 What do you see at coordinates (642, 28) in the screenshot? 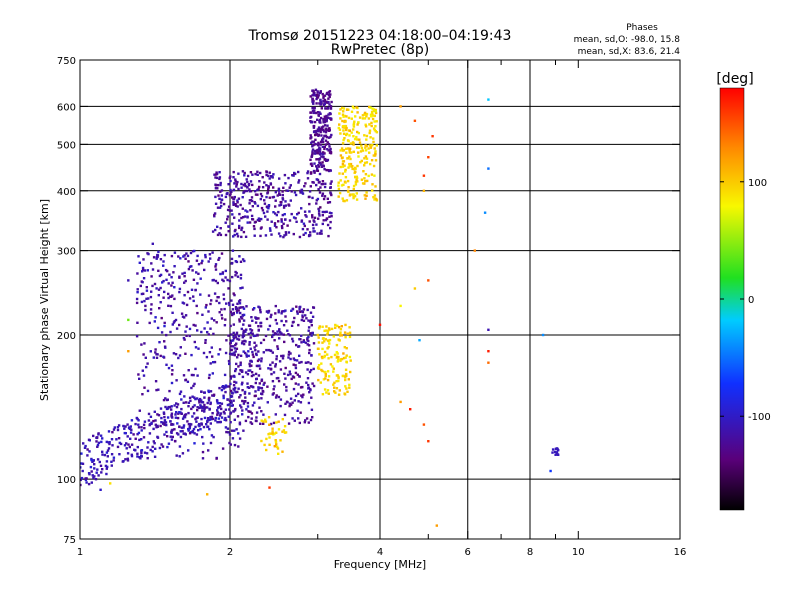
I see `stats-heading: Phases` at bounding box center [642, 28].